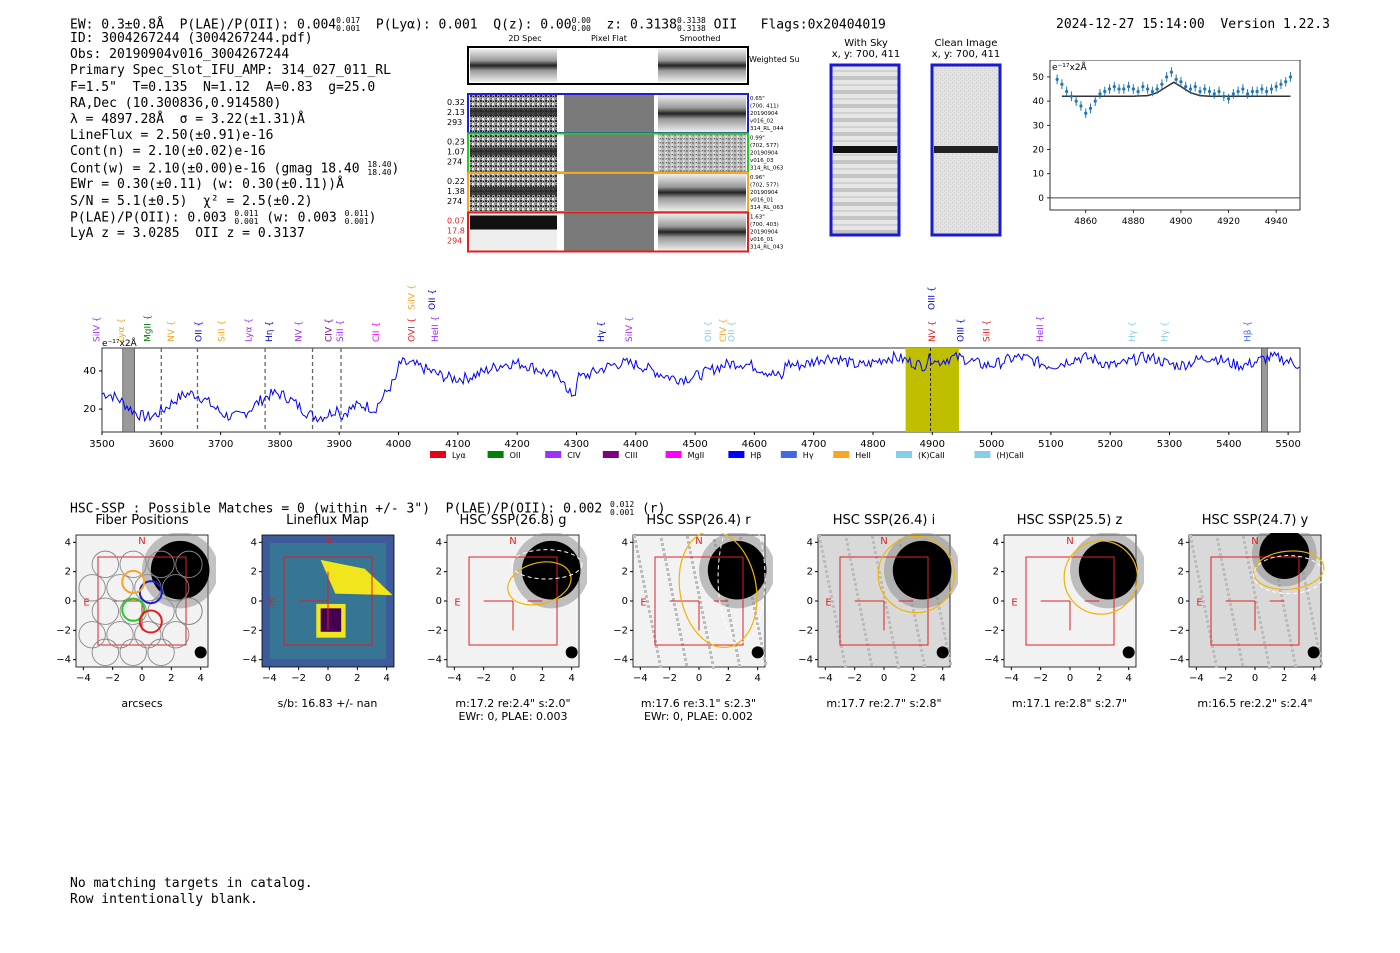 This screenshot has width=1400, height=953. I want to click on info-lambda: λ = 4897.28Å σ = 3.22(±1.31)Å, so click(187, 120).